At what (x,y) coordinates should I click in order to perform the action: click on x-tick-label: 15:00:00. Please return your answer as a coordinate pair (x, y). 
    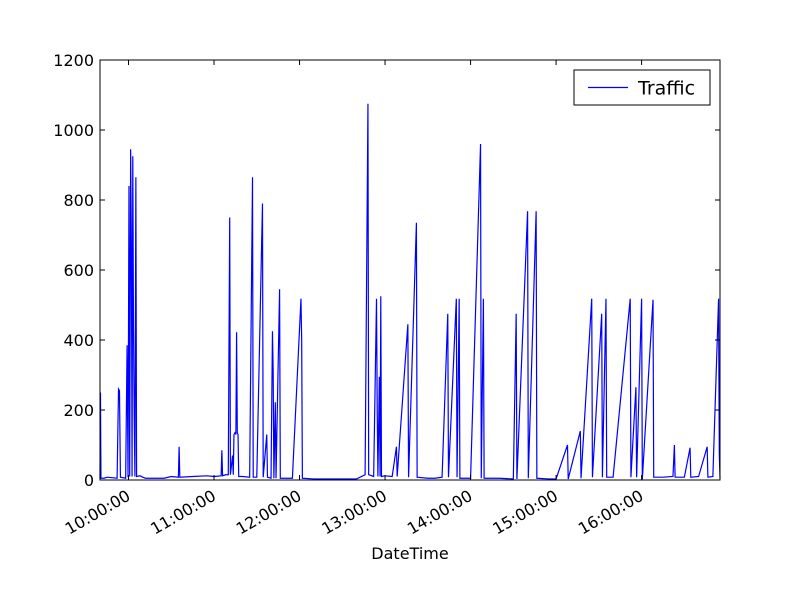
    Looking at the image, I should click on (525, 512).